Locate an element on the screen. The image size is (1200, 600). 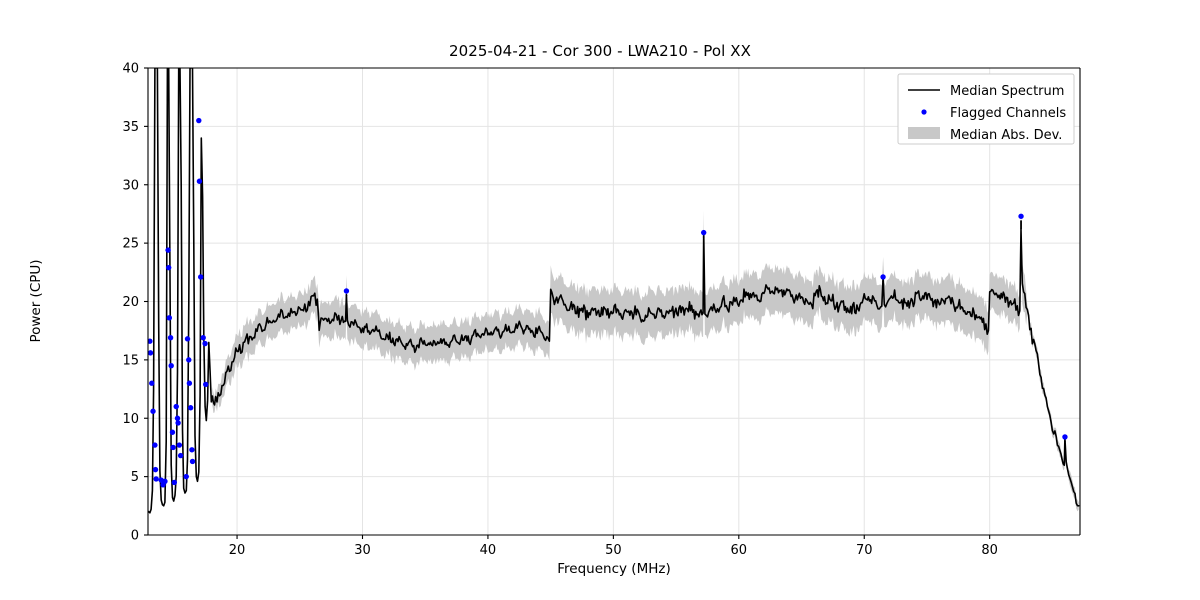
x-axis-ticks: 20 30 40 50 60 70 80 is located at coordinates (613, 546).